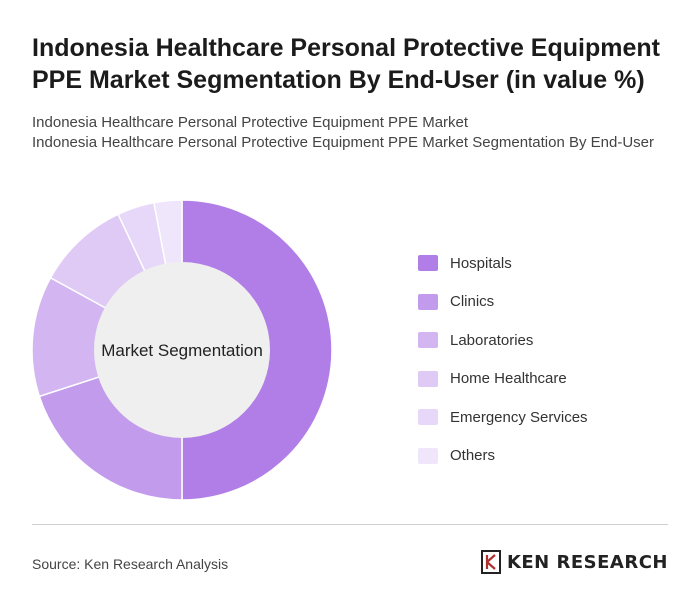 Image resolution: width=700 pixels, height=610 pixels. I want to click on legend-item: Clinics, so click(548, 302).